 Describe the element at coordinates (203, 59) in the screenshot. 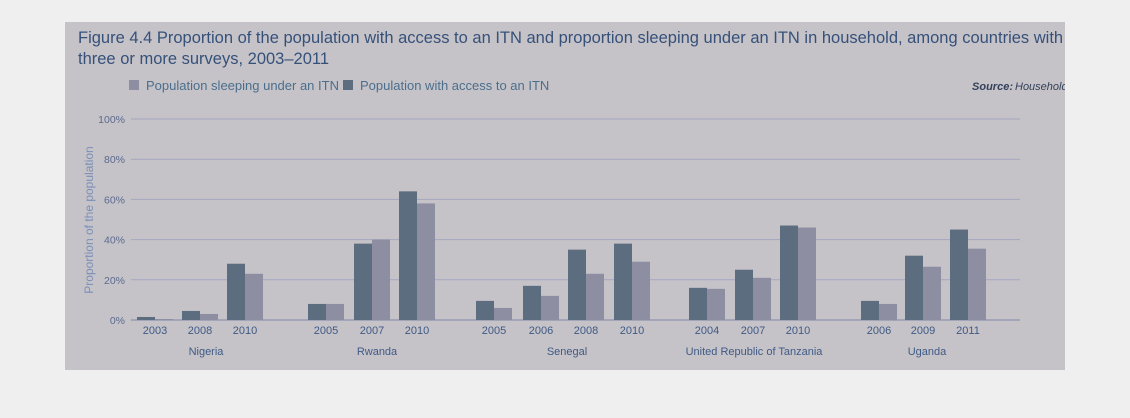

I see `chart-title-line-2: three or more surveys, 2003–2011` at that location.